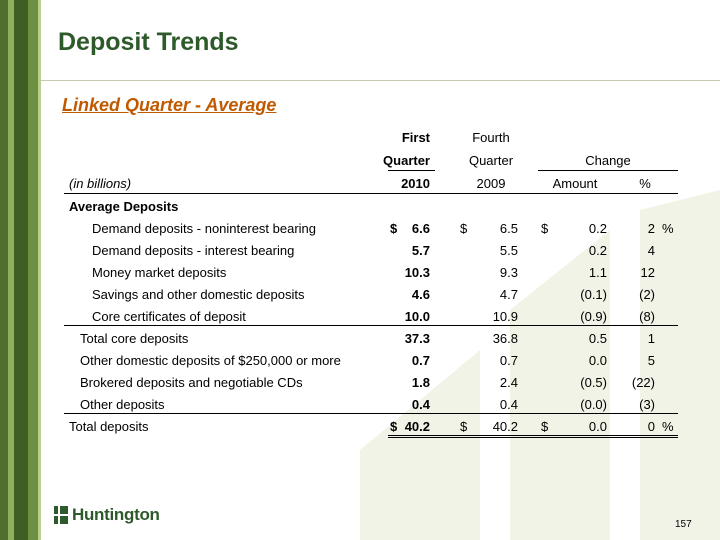  What do you see at coordinates (420, 404) in the screenshot?
I see `q1-value: 0.4` at bounding box center [420, 404].